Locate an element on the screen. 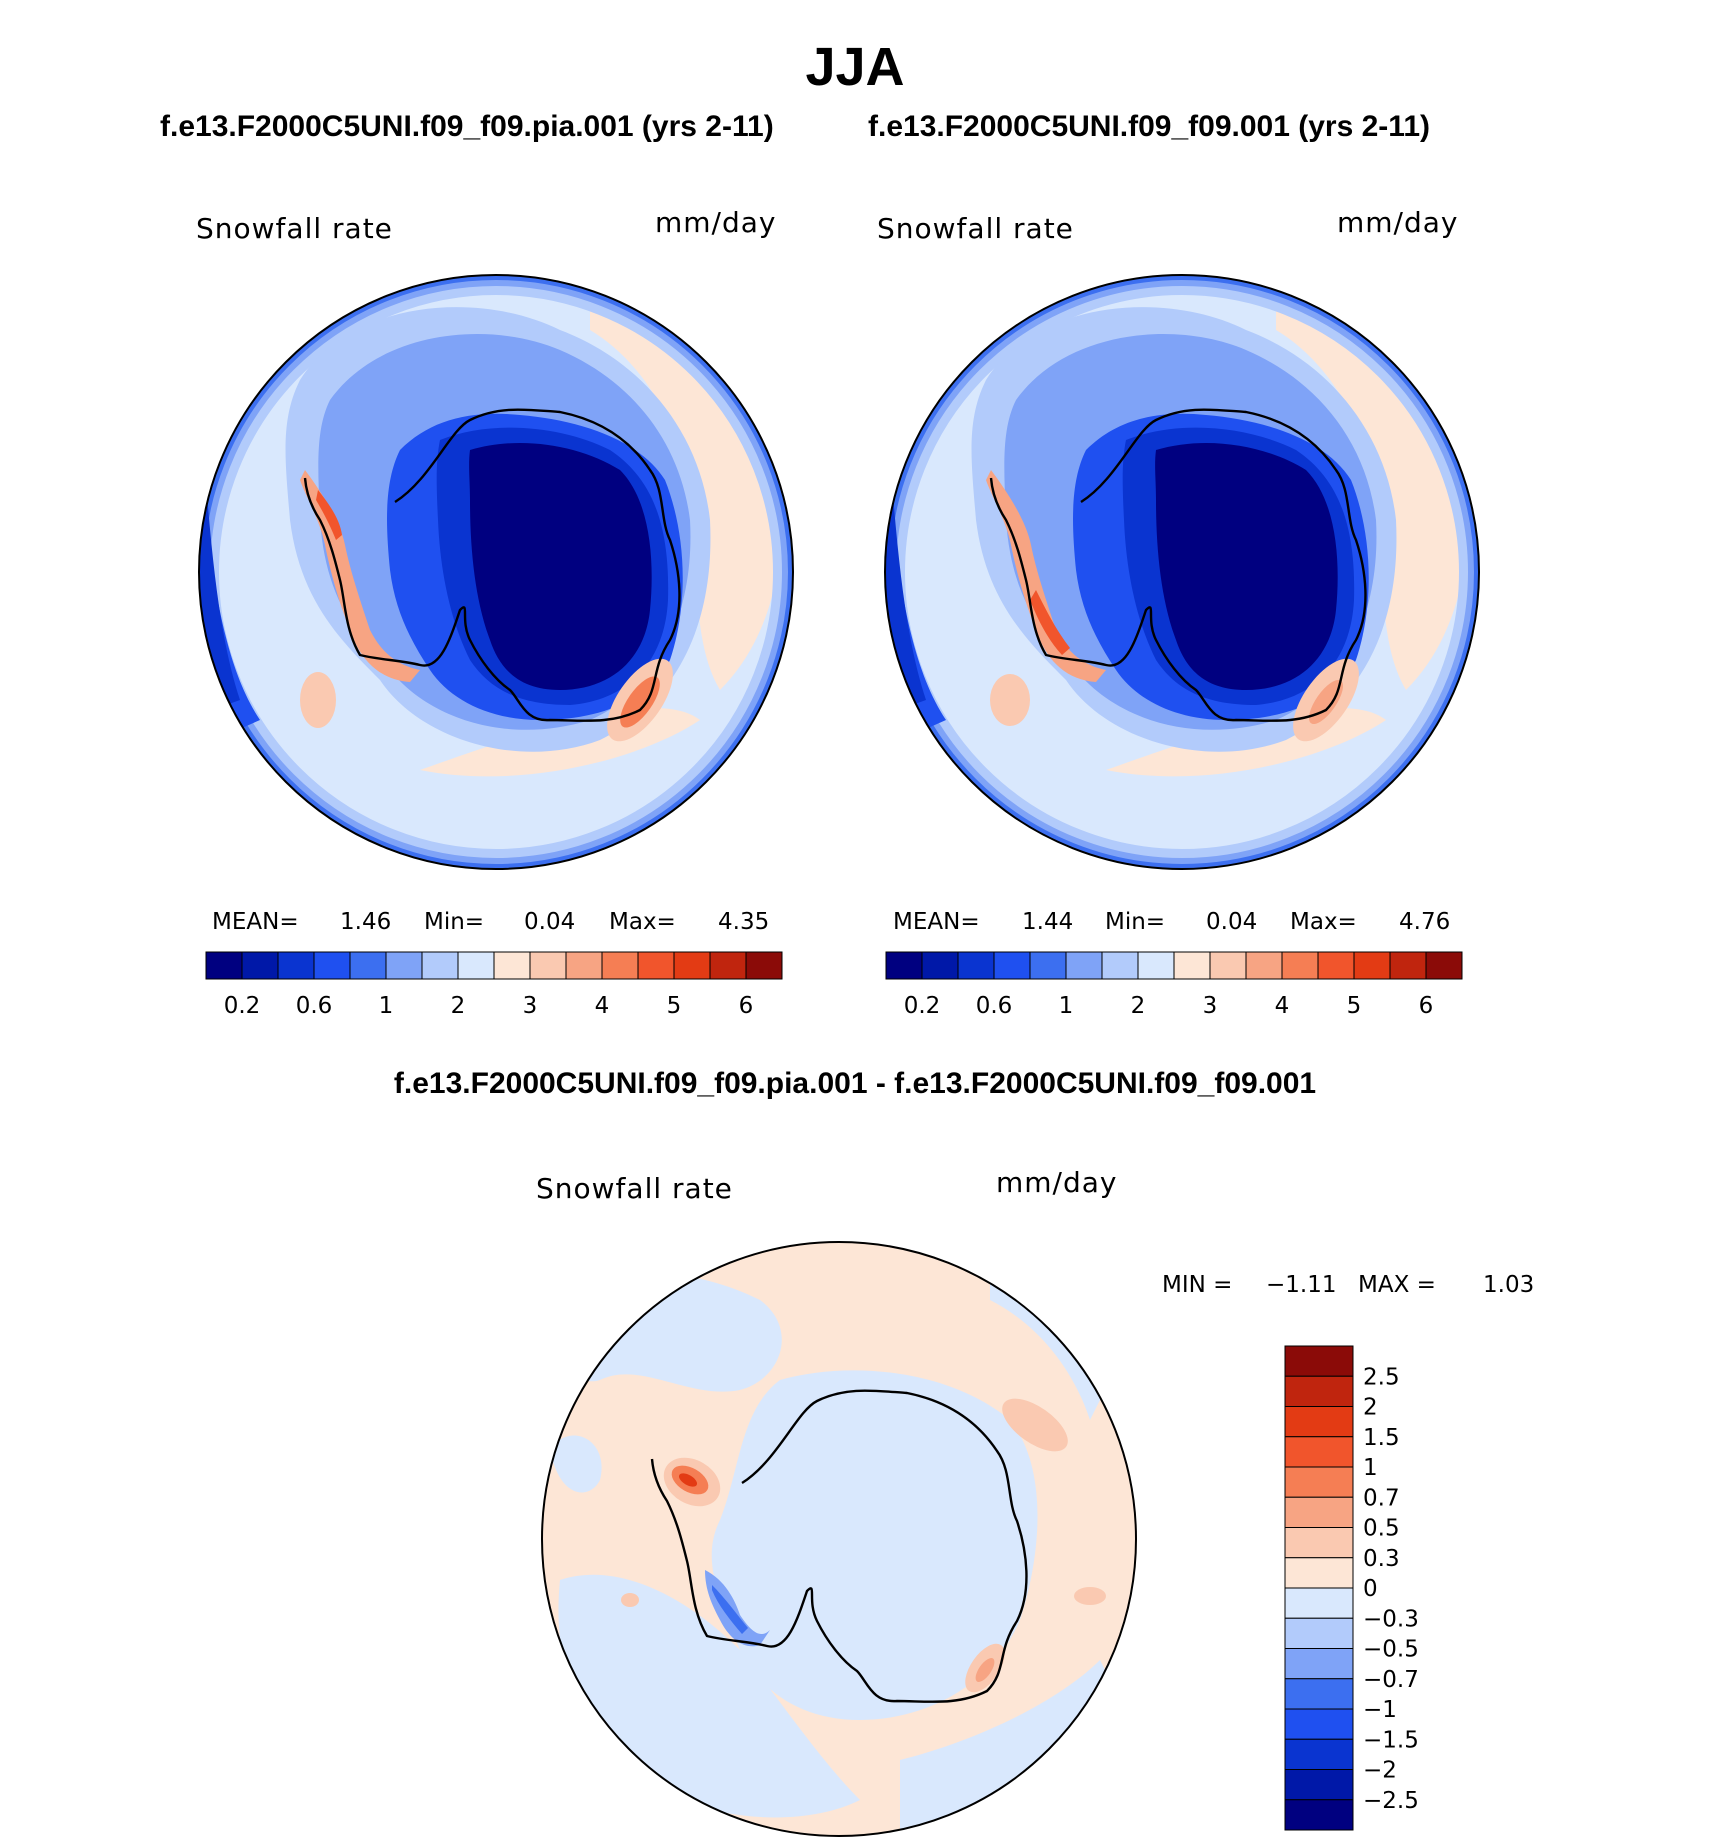  difference-colorbar-tick-label: 0.7 is located at coordinates (1381, 1498).